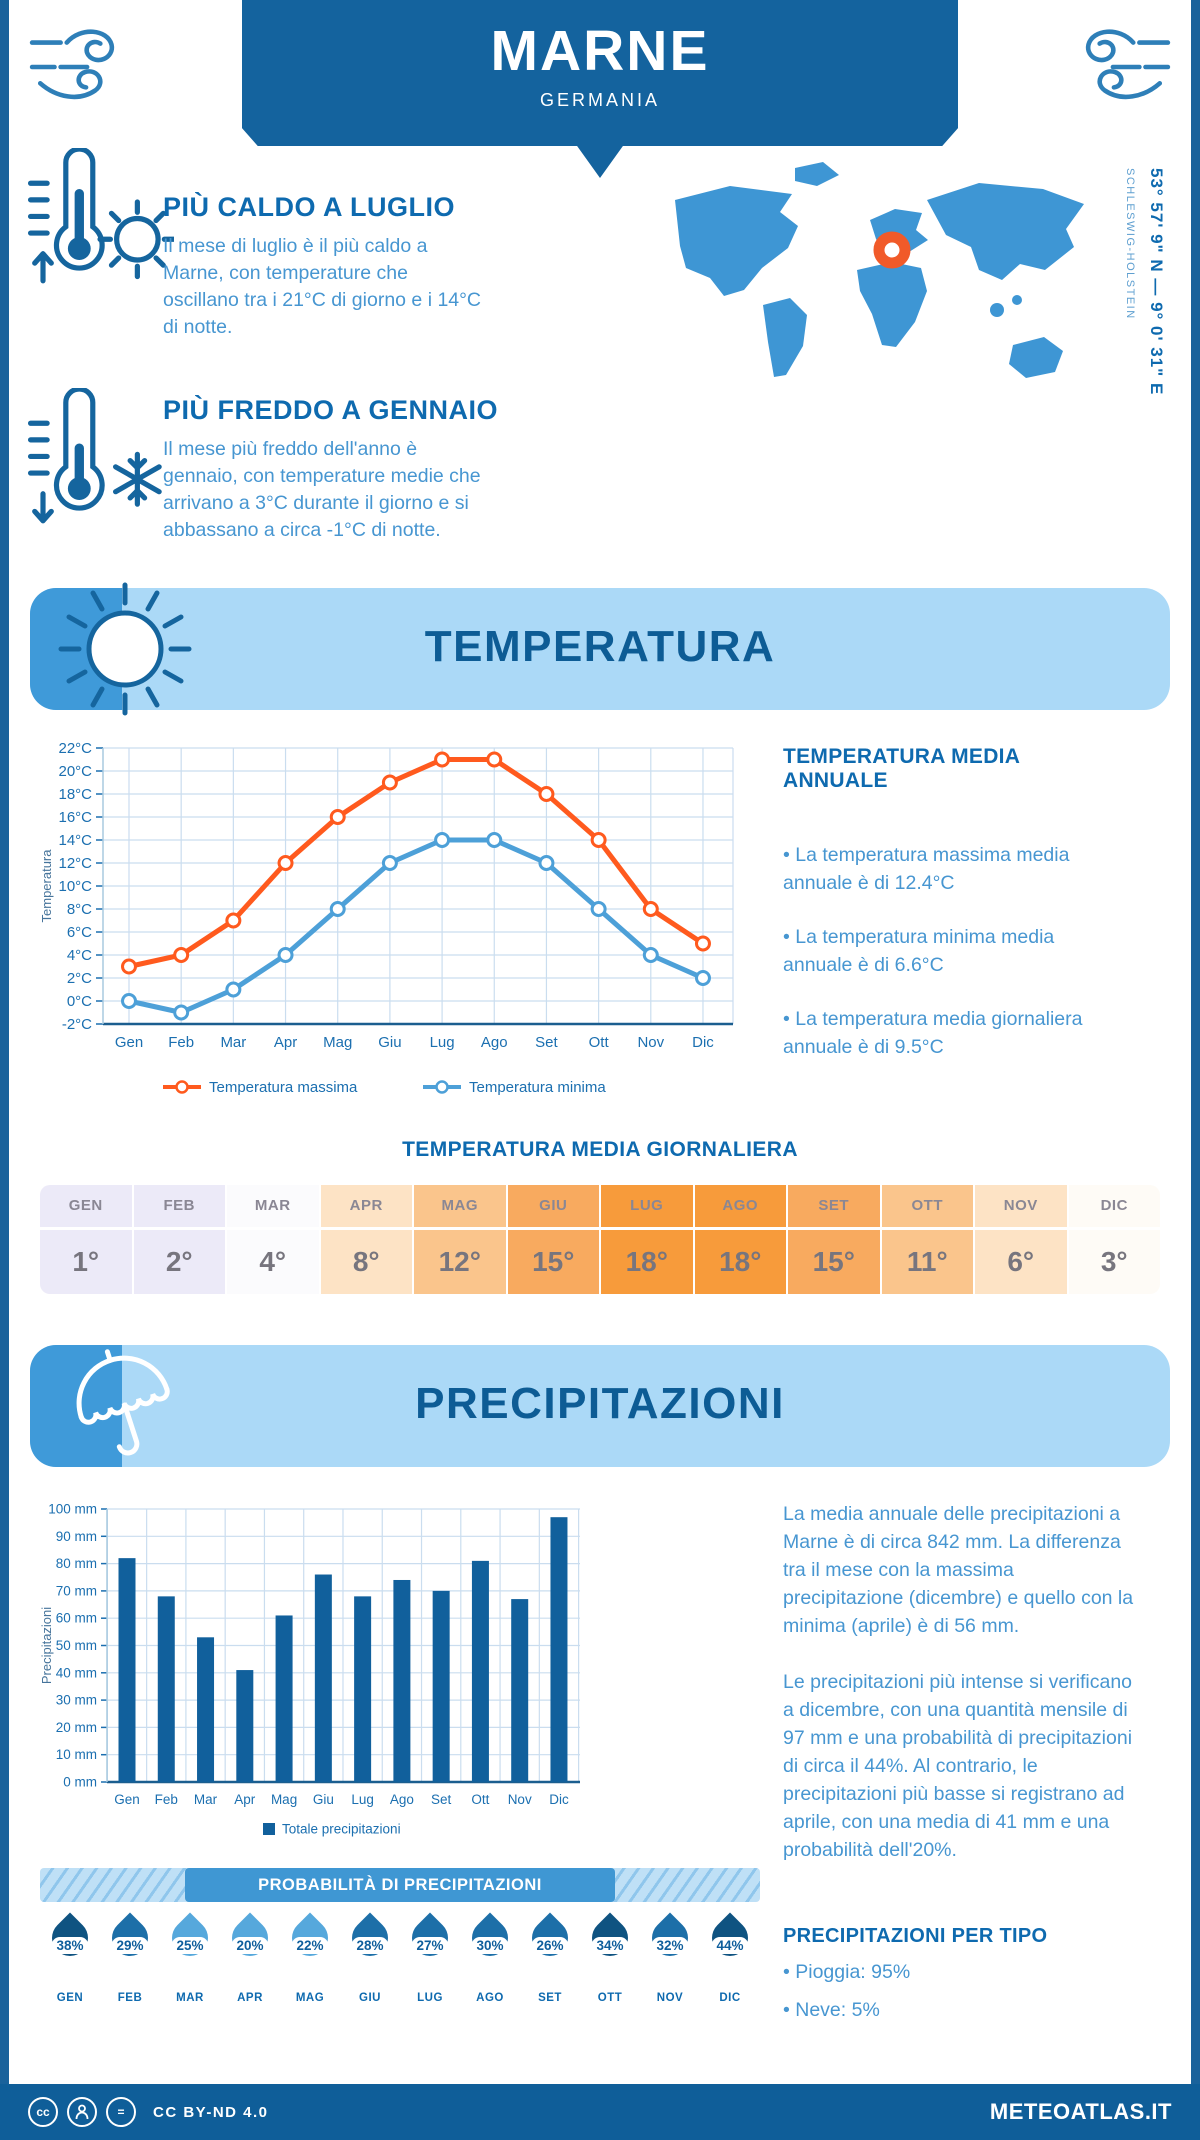 Image resolution: width=1200 pixels, height=2140 pixels. What do you see at coordinates (550, 1965) in the screenshot?
I see `probability-item: 26% SET` at bounding box center [550, 1965].